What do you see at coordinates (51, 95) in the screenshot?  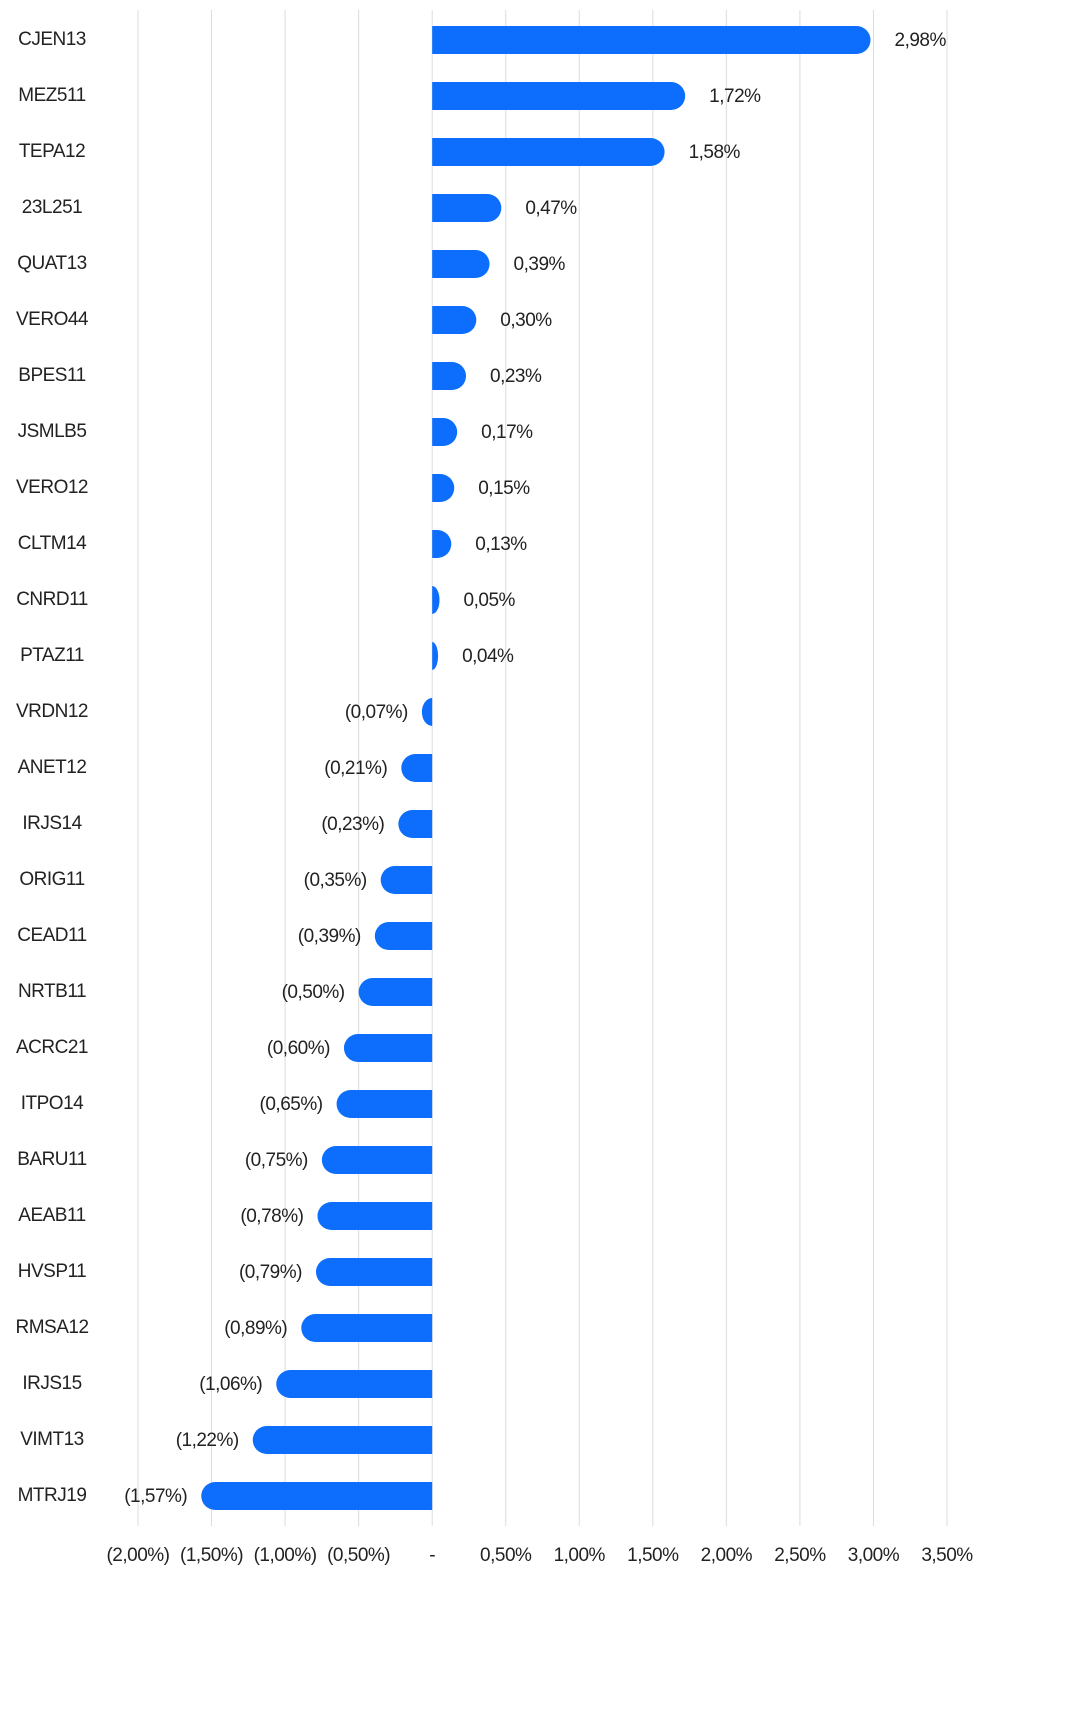 I see `y-tick-label: MEZ511` at bounding box center [51, 95].